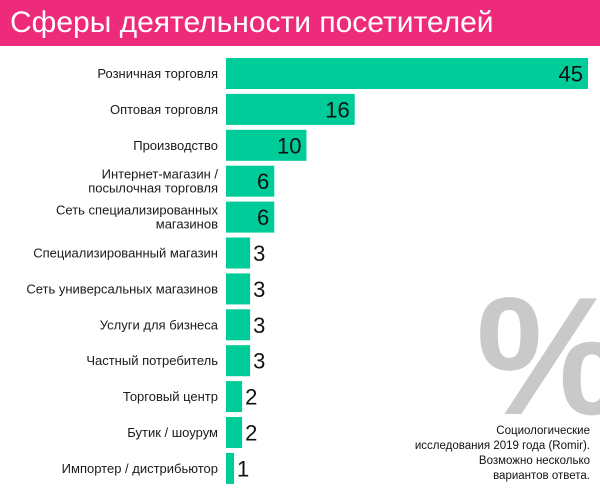 This screenshot has height=493, width=600. Describe the element at coordinates (543, 431) in the screenshot. I see `footnote-line: Социологические` at that location.